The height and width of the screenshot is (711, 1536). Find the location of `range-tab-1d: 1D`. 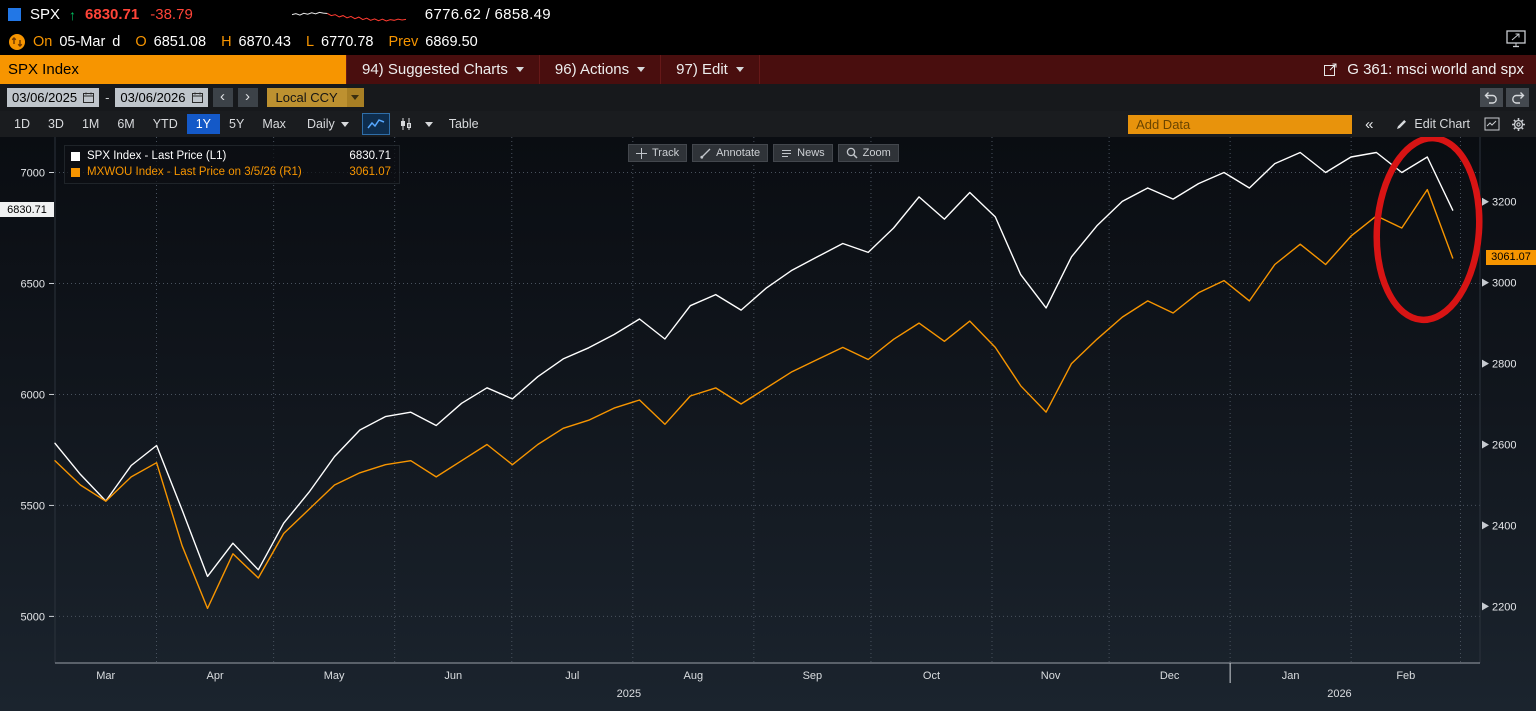

range-tab-1d: 1D is located at coordinates (22, 124).